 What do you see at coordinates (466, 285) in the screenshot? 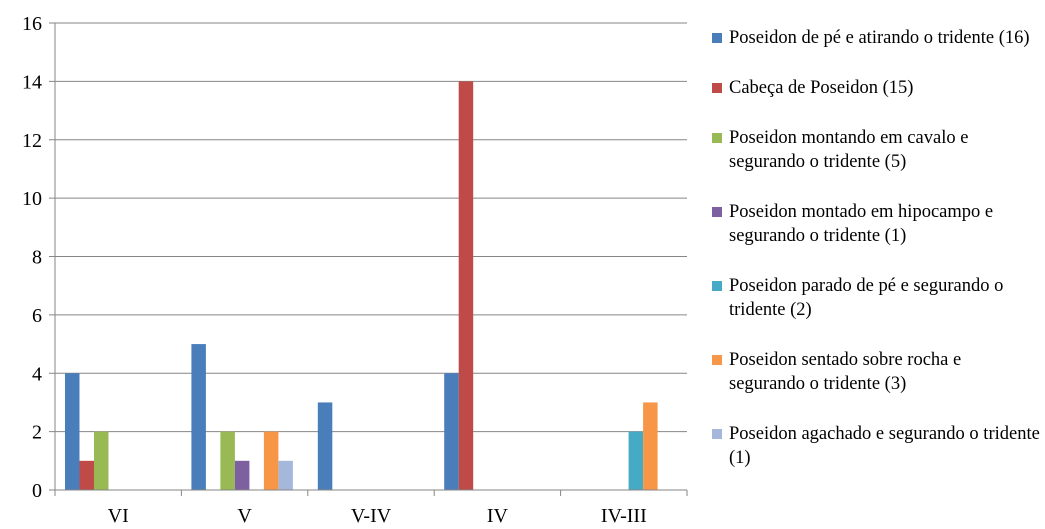
I see `bar-series-2-iv` at bounding box center [466, 285].